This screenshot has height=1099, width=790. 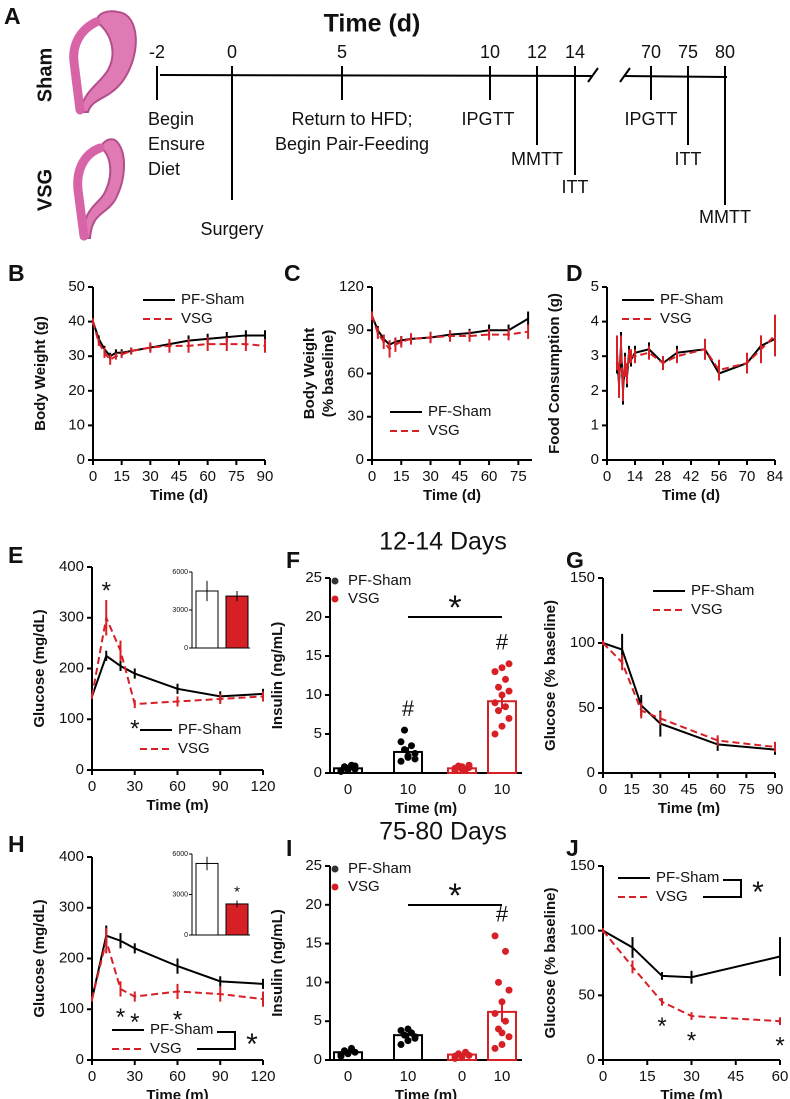 What do you see at coordinates (313, 655) in the screenshot?
I see `y-tick-label: 15` at bounding box center [313, 655].